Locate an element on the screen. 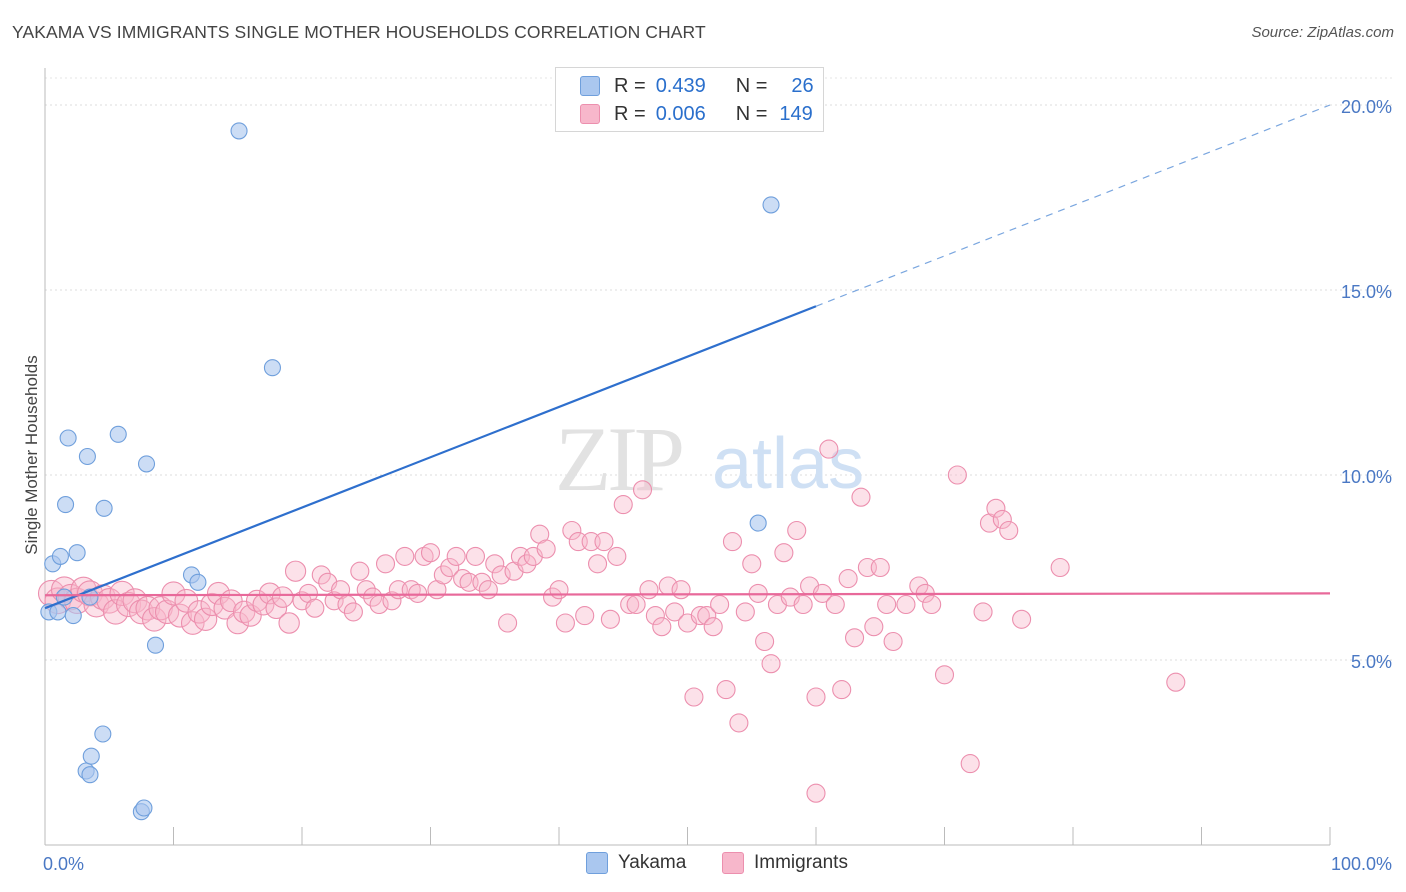 This screenshot has width=1406, height=892. correlation-legend: R = 0.439 N = 26 R = 0.006 N = 149 is located at coordinates (689, 99).